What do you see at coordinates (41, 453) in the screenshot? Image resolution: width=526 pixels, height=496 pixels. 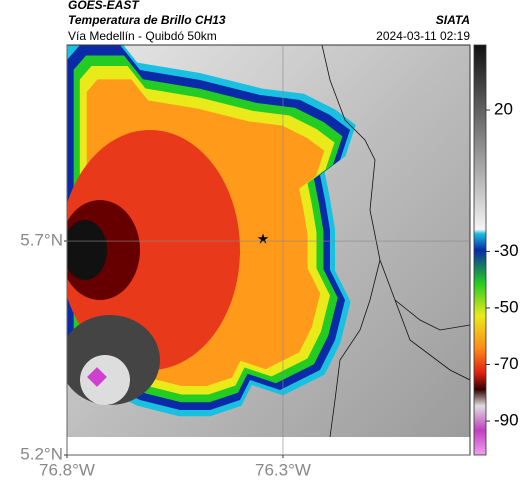 I see `y-tick-label: 5.2°N` at bounding box center [41, 453].